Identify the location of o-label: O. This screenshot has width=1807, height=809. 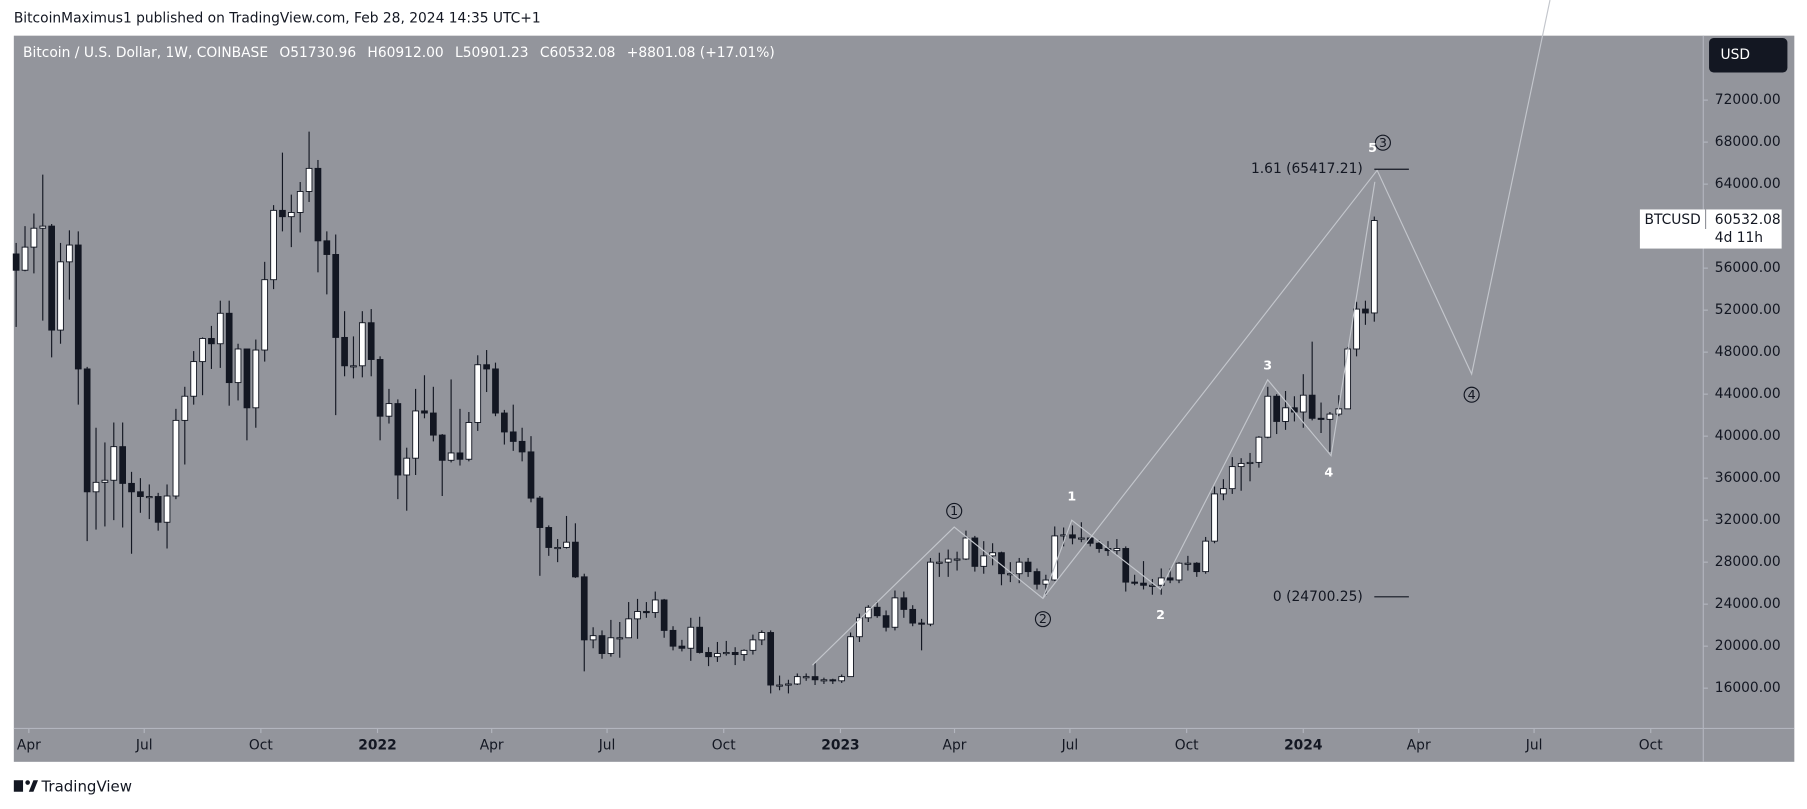
(284, 53).